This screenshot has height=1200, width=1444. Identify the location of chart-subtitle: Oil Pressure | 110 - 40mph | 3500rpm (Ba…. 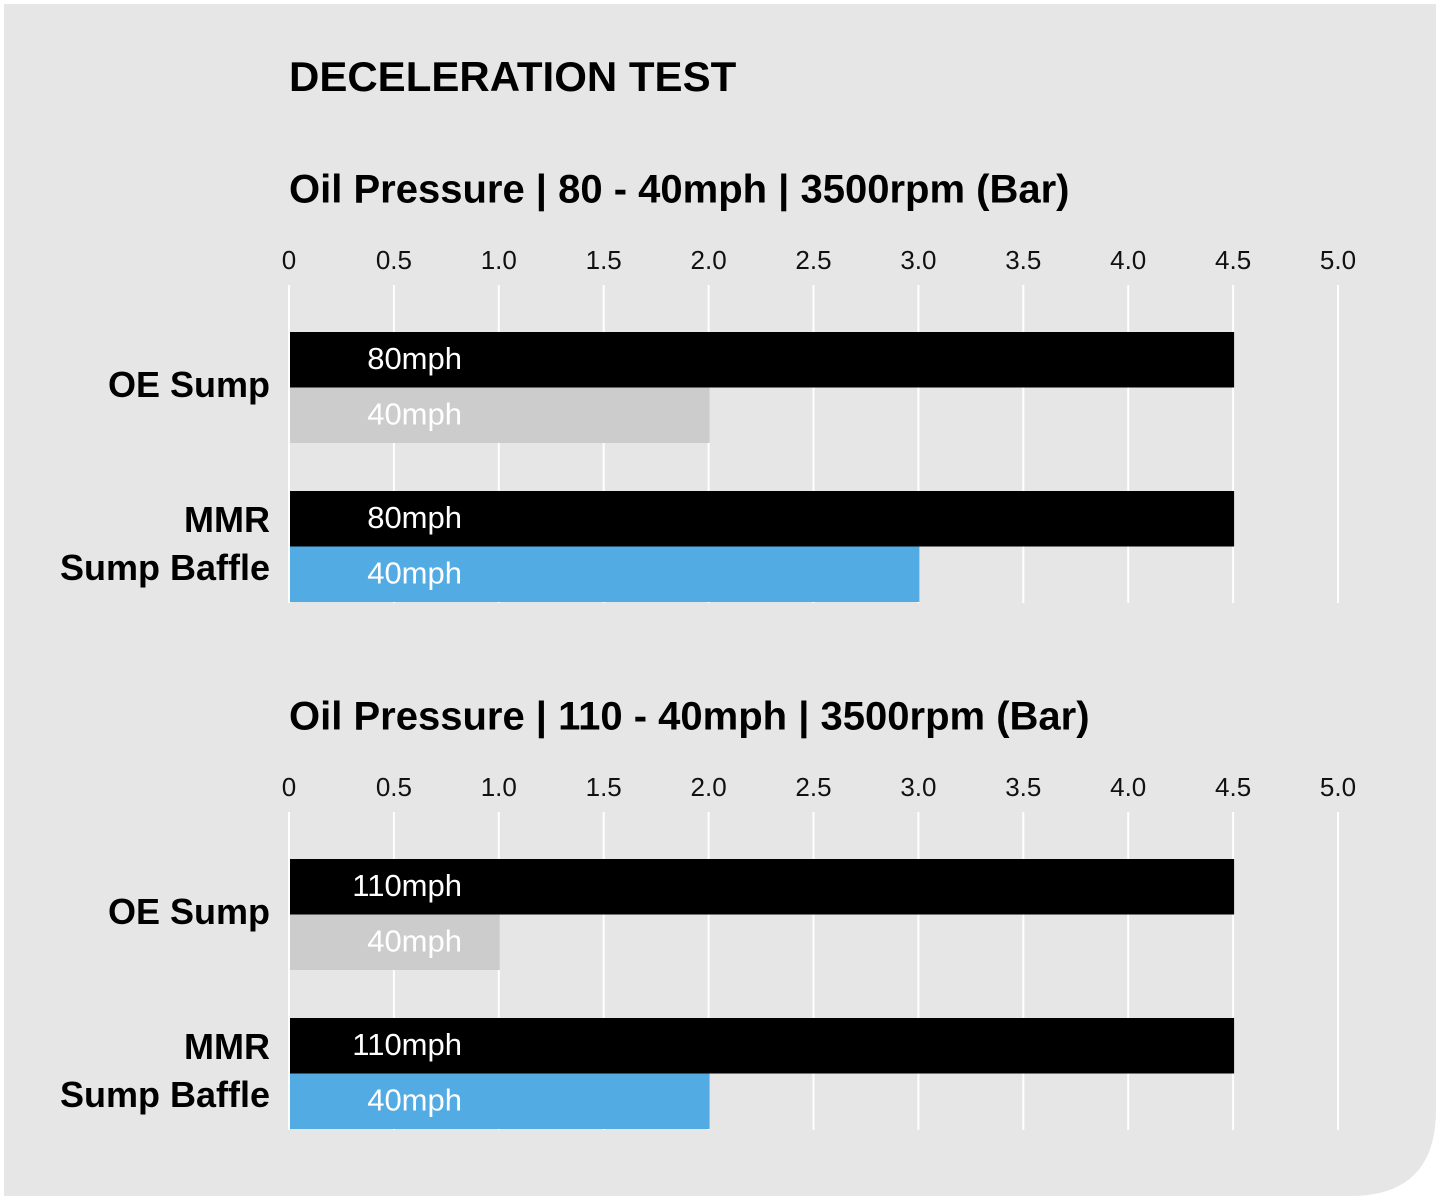
(689, 717).